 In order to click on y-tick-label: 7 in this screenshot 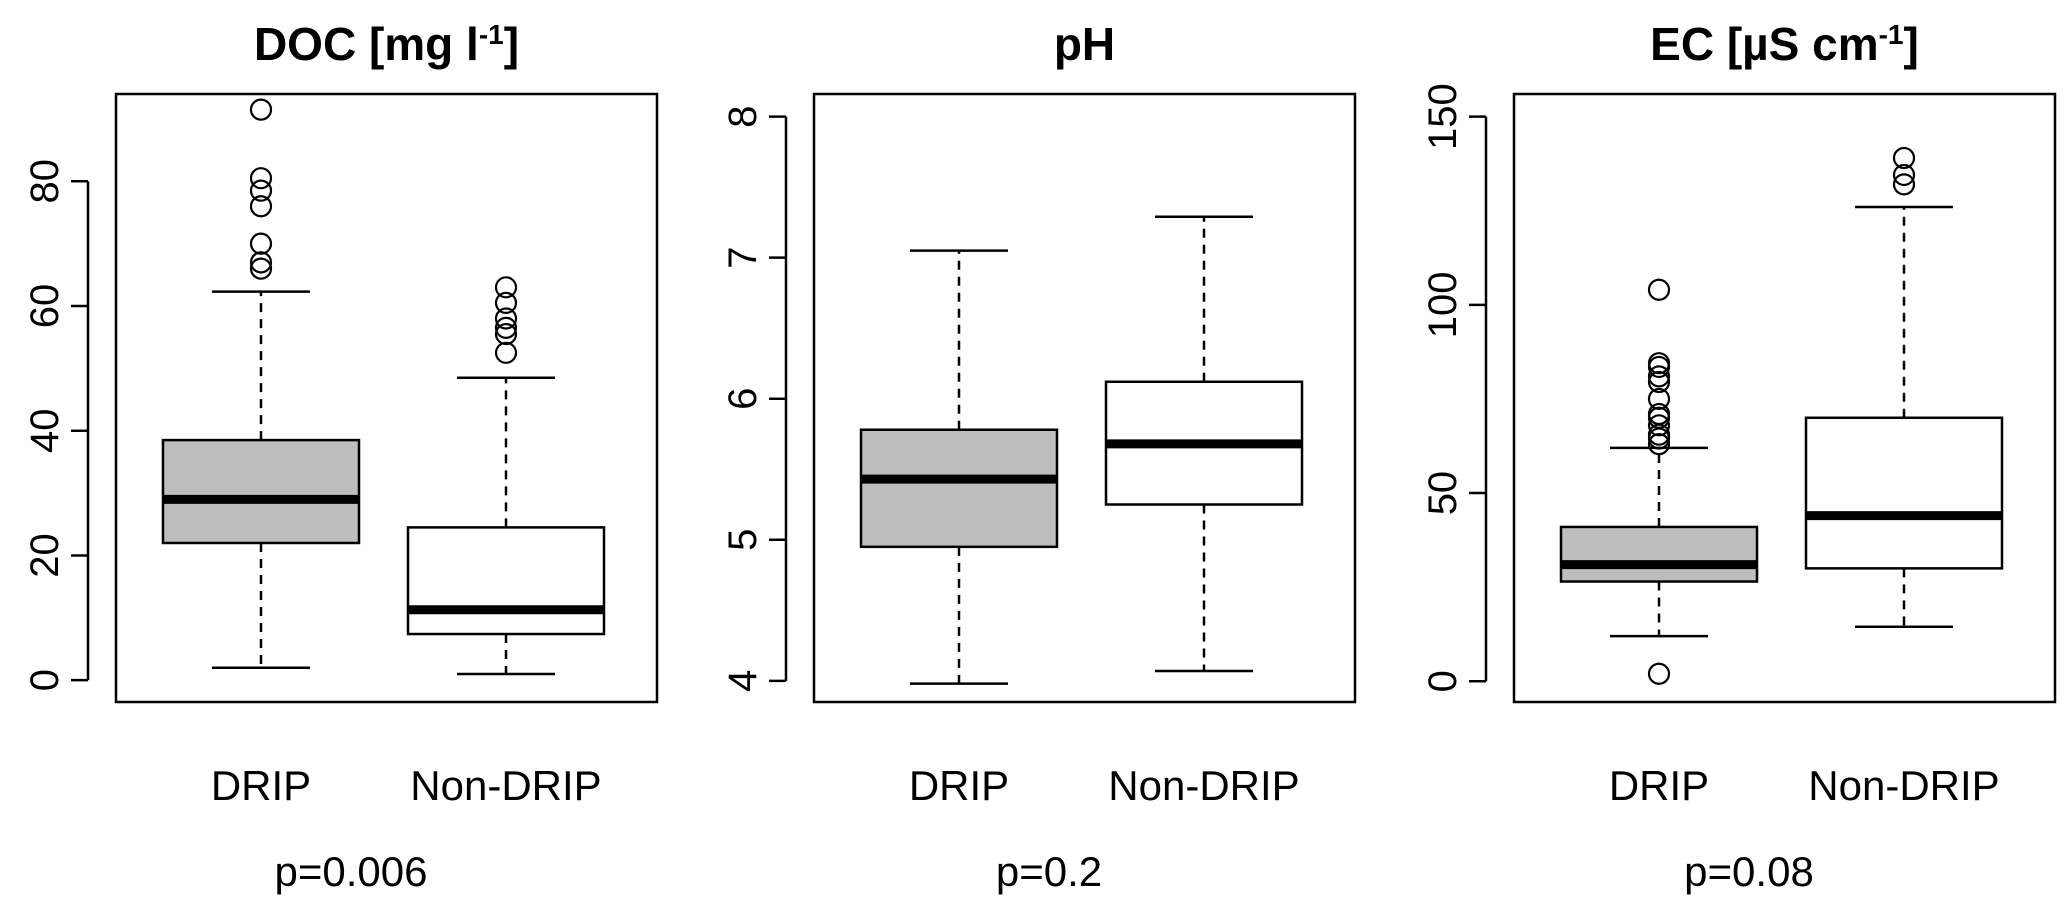, I will do `click(743, 258)`.